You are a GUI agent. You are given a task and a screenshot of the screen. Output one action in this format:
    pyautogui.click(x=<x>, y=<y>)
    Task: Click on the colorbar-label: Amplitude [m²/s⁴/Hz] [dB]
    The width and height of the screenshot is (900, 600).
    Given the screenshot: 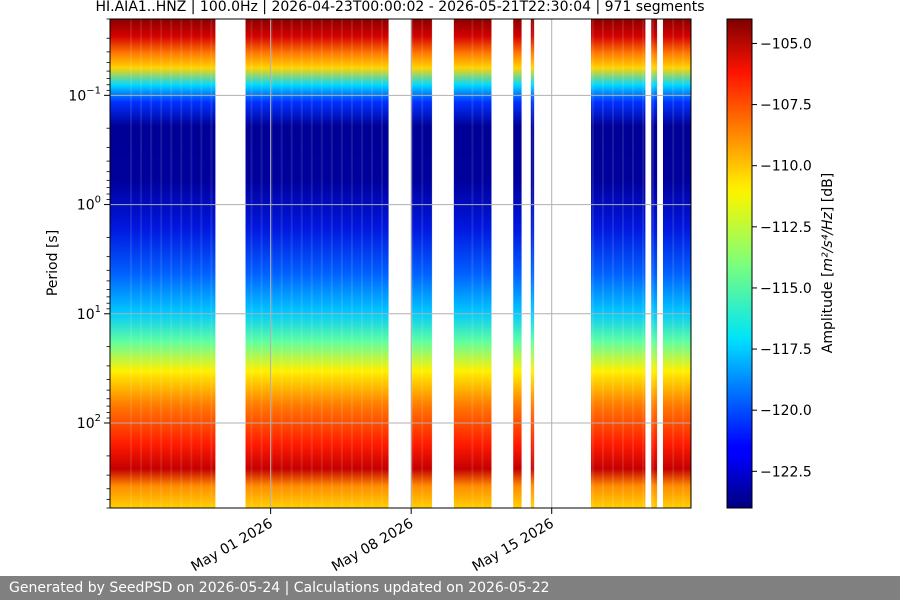 What is the action you would take?
    pyautogui.click(x=828, y=263)
    